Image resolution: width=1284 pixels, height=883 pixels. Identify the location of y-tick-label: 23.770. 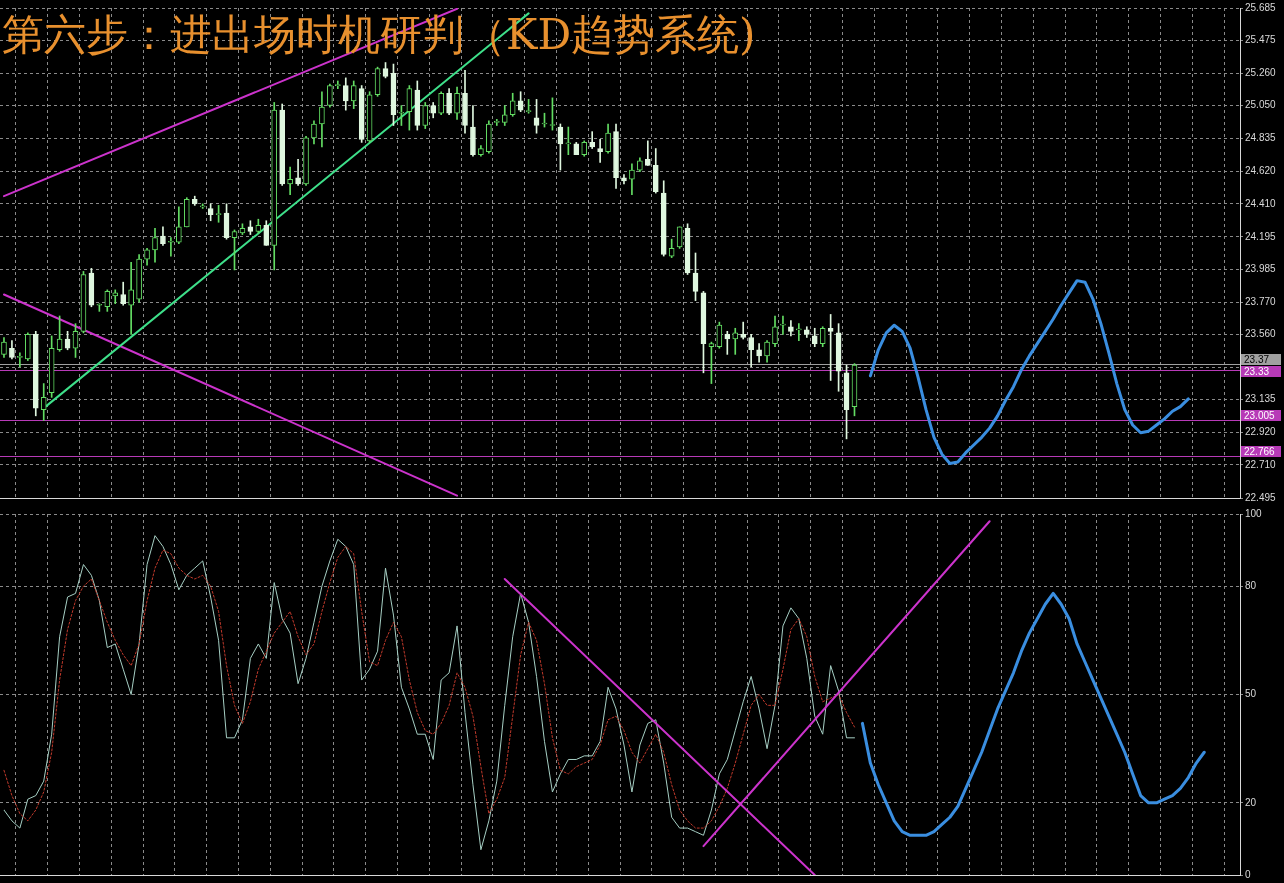
(1261, 301).